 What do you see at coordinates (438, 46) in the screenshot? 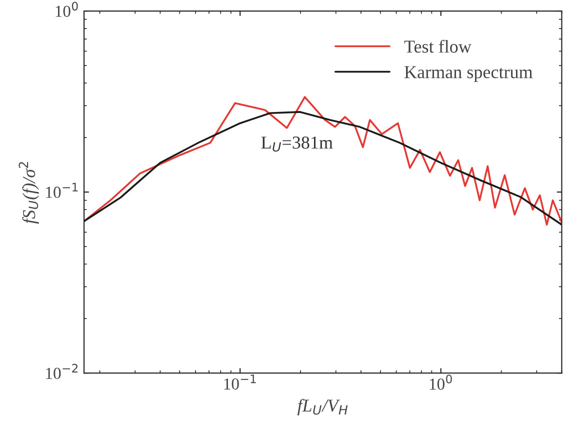
I see `legend-label: Test flow` at bounding box center [438, 46].